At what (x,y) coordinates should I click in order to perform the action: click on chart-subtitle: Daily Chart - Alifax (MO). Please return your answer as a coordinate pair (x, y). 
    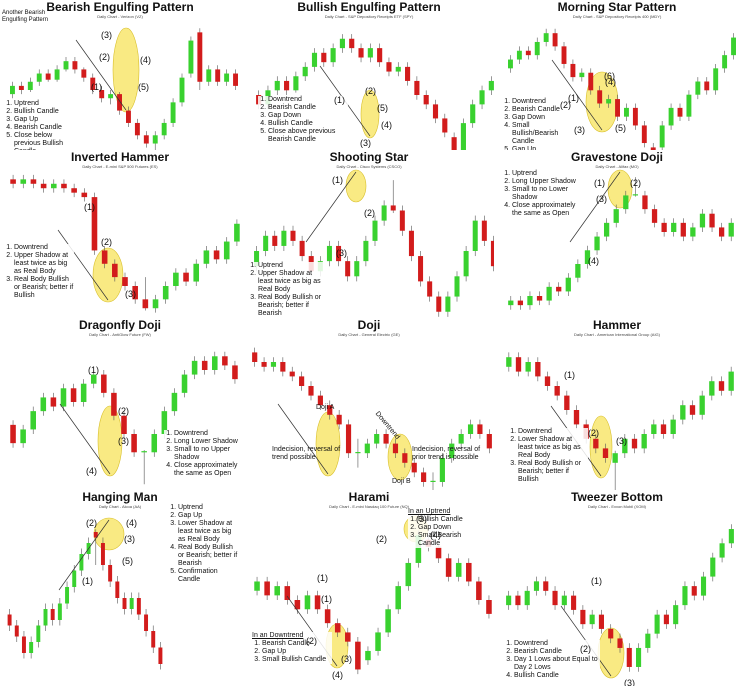
    Looking at the image, I should click on (617, 166).